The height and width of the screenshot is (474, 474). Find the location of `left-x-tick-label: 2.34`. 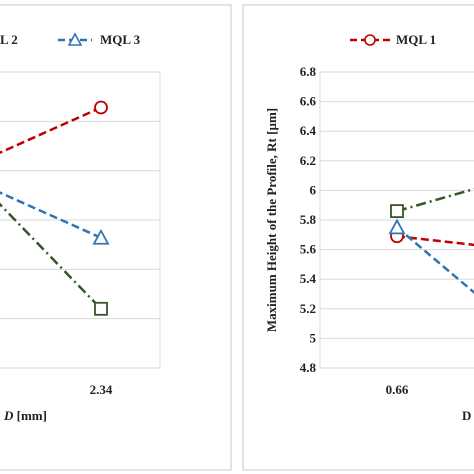

left-x-tick-label: 2.34 is located at coordinates (101, 389).